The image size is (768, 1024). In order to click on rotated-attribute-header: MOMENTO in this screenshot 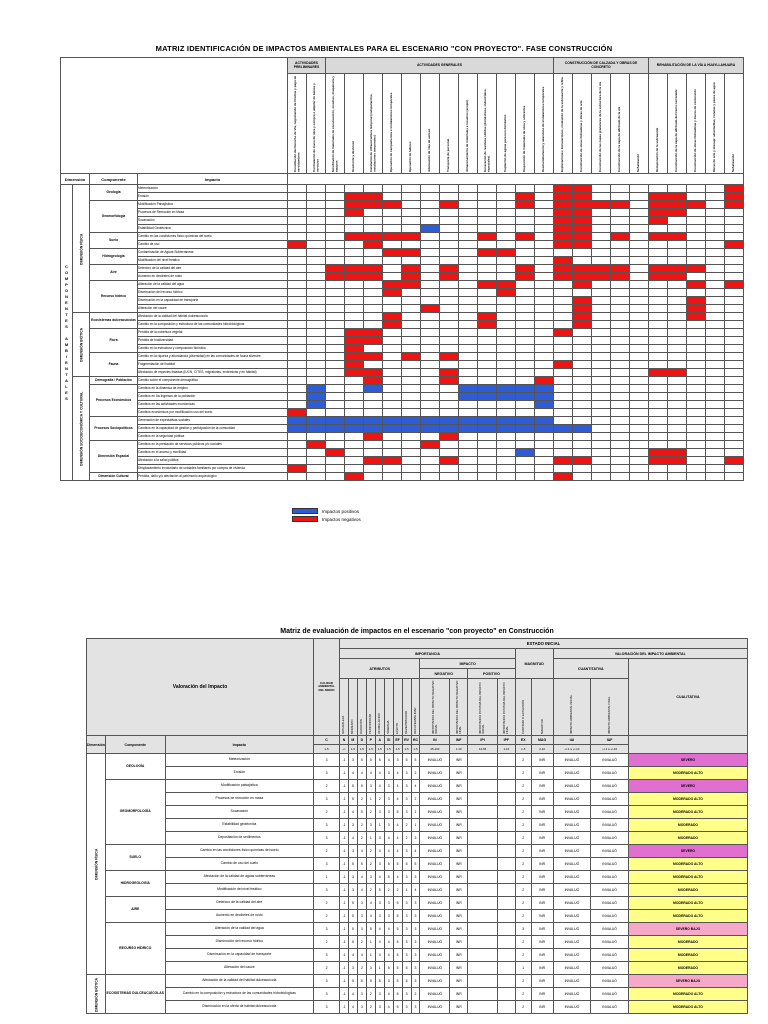, I will do `click(352, 707)`.